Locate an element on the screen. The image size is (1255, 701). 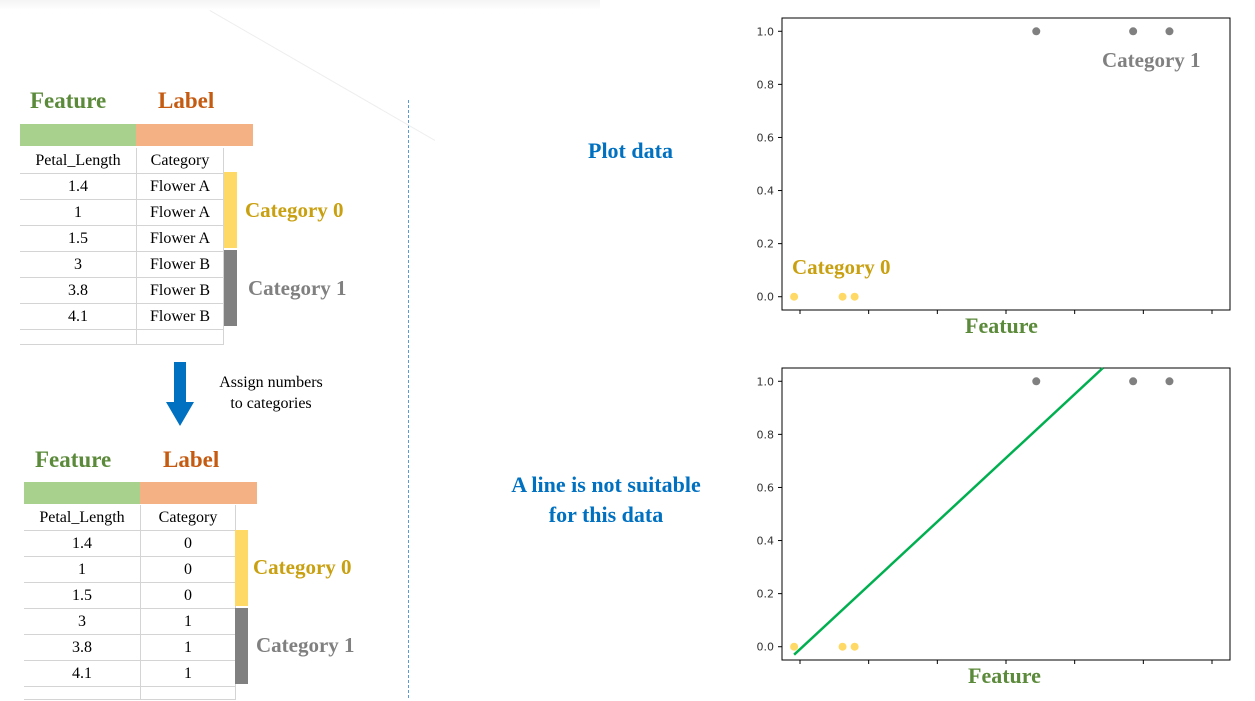
feature-color-bar-bottom is located at coordinates (82, 493).